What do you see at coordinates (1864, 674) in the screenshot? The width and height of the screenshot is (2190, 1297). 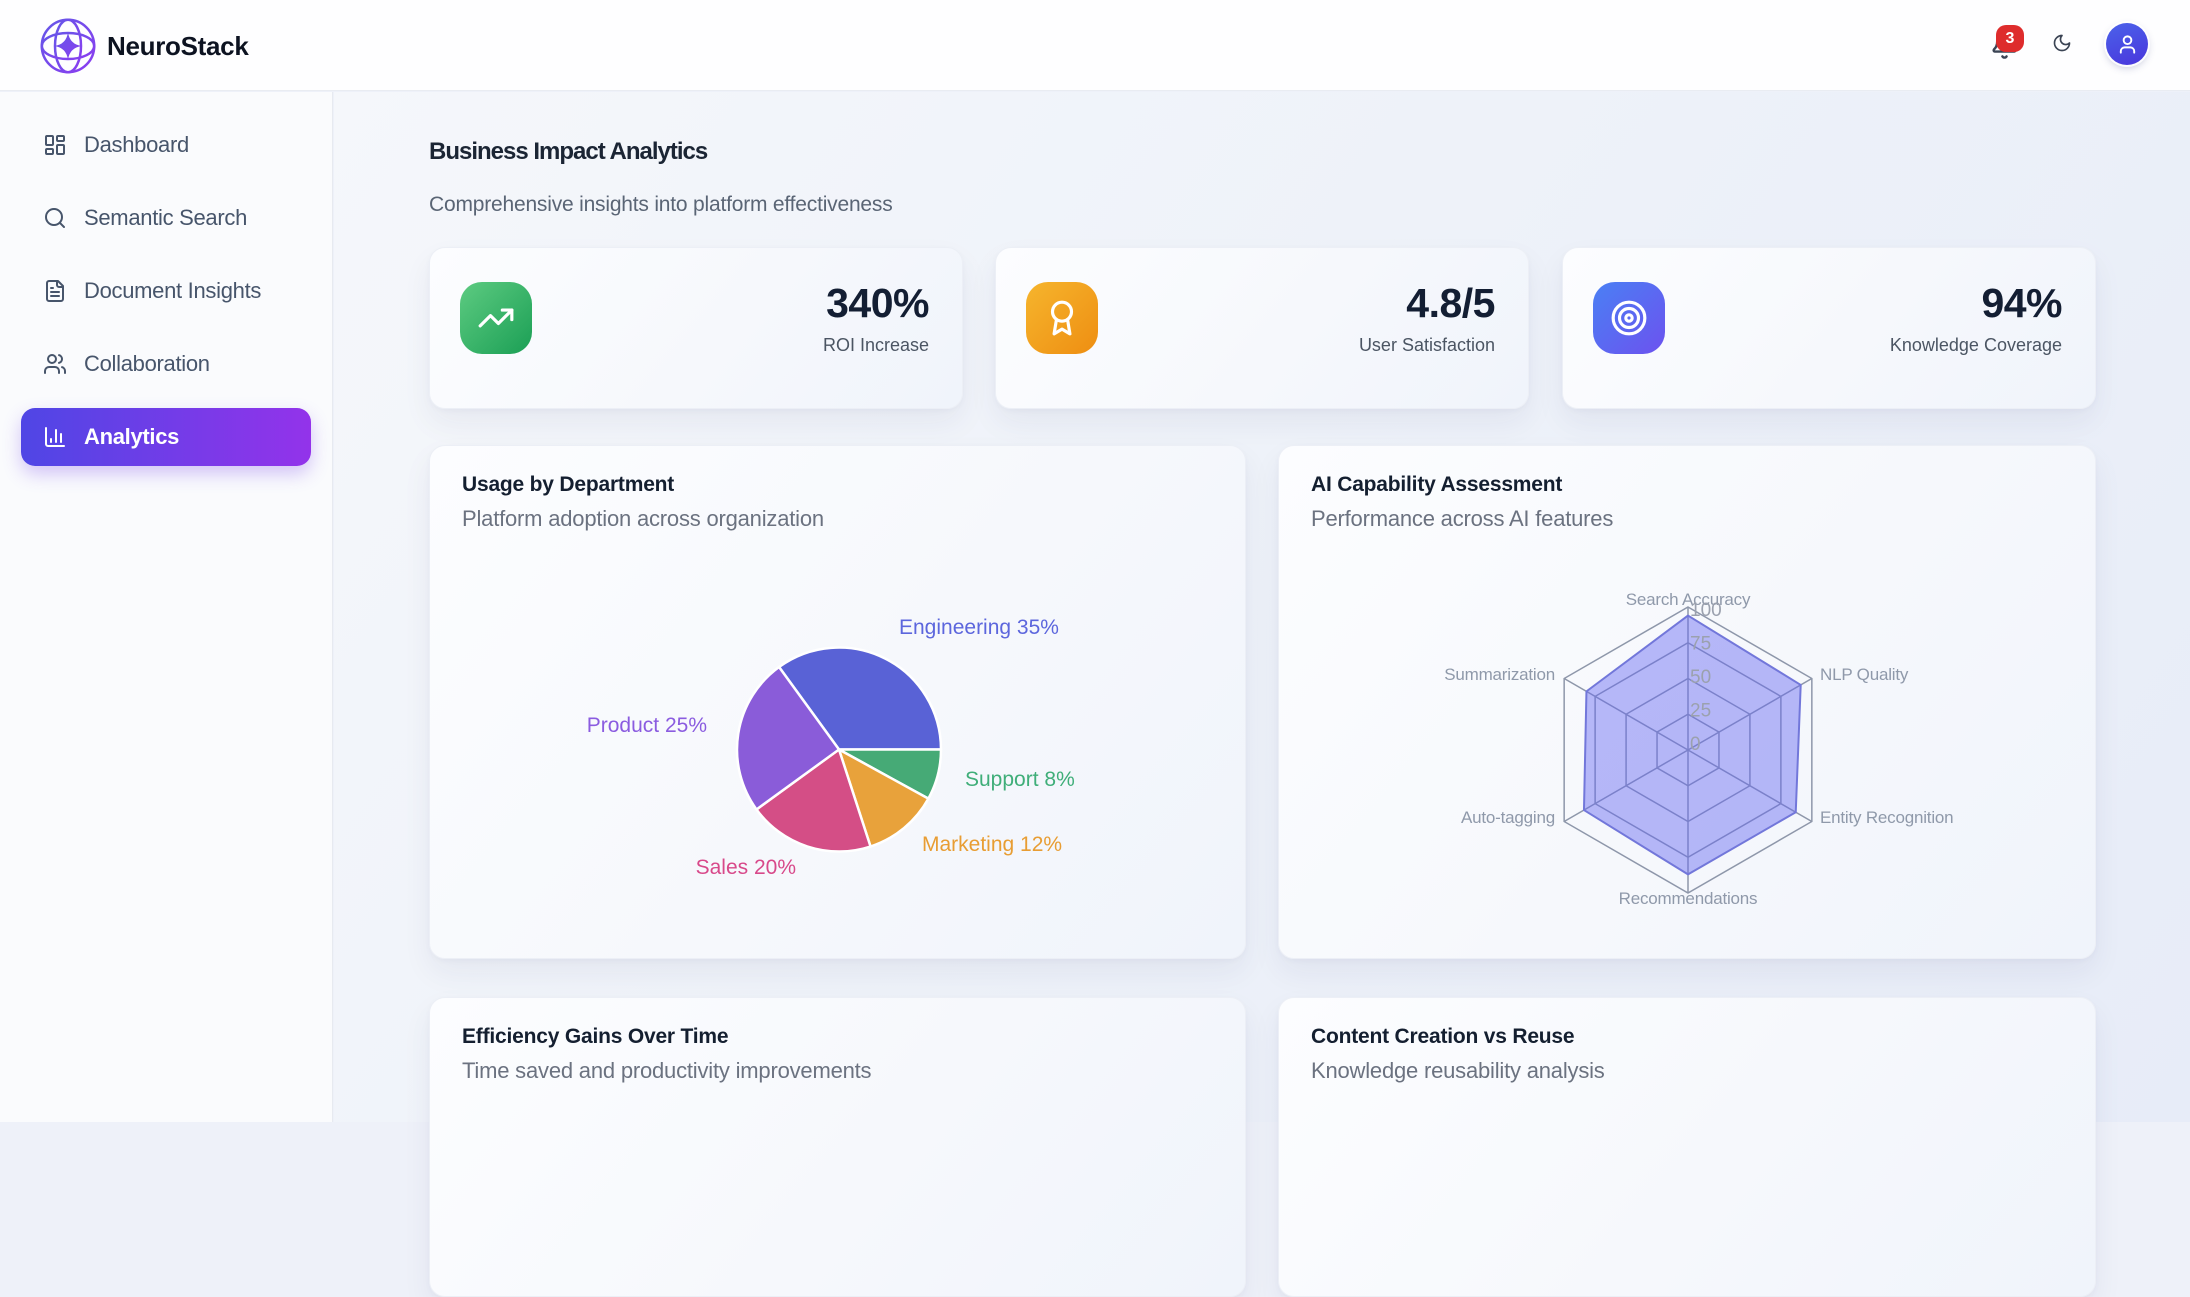 I see `svg-text: NLP Quality` at bounding box center [1864, 674].